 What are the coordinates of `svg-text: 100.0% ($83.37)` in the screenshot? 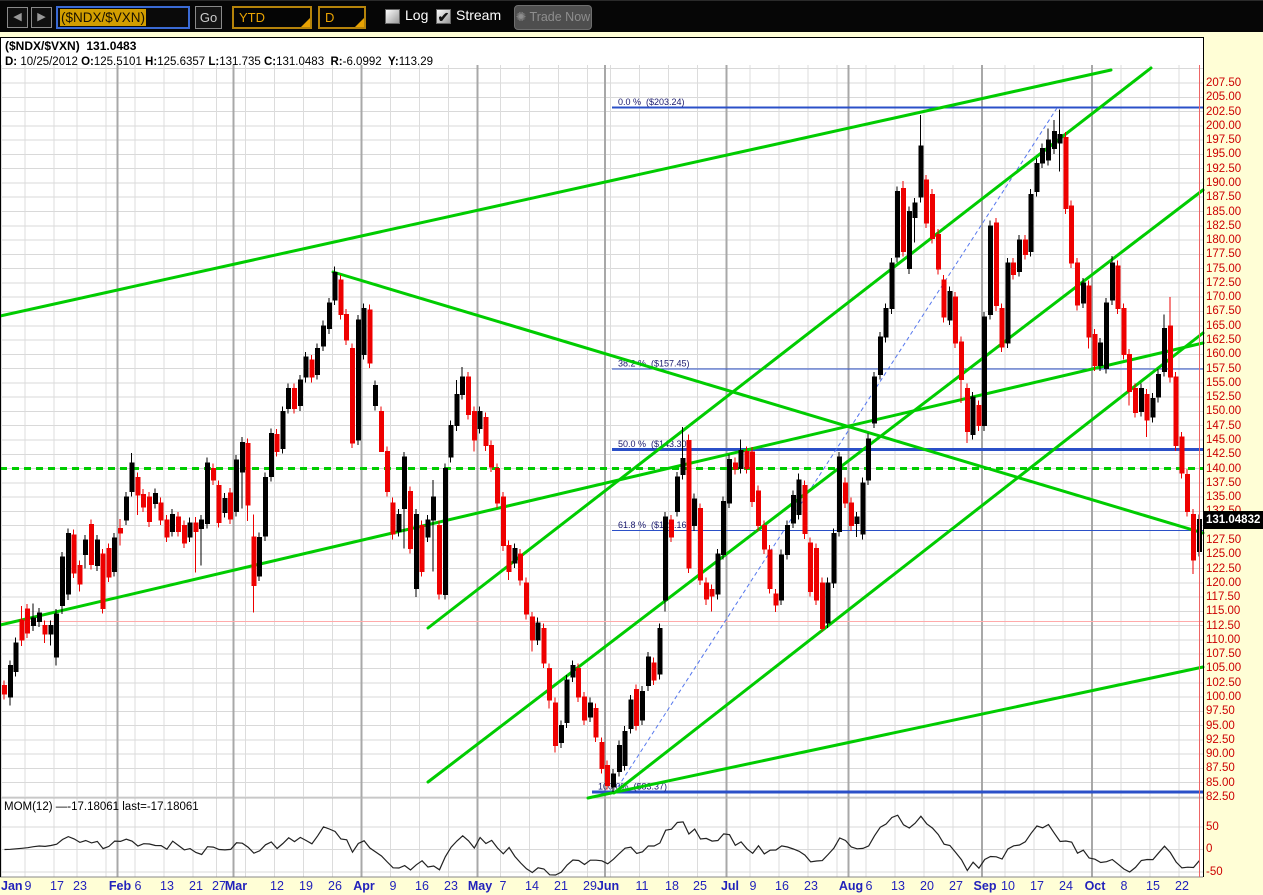 It's located at (632, 787).